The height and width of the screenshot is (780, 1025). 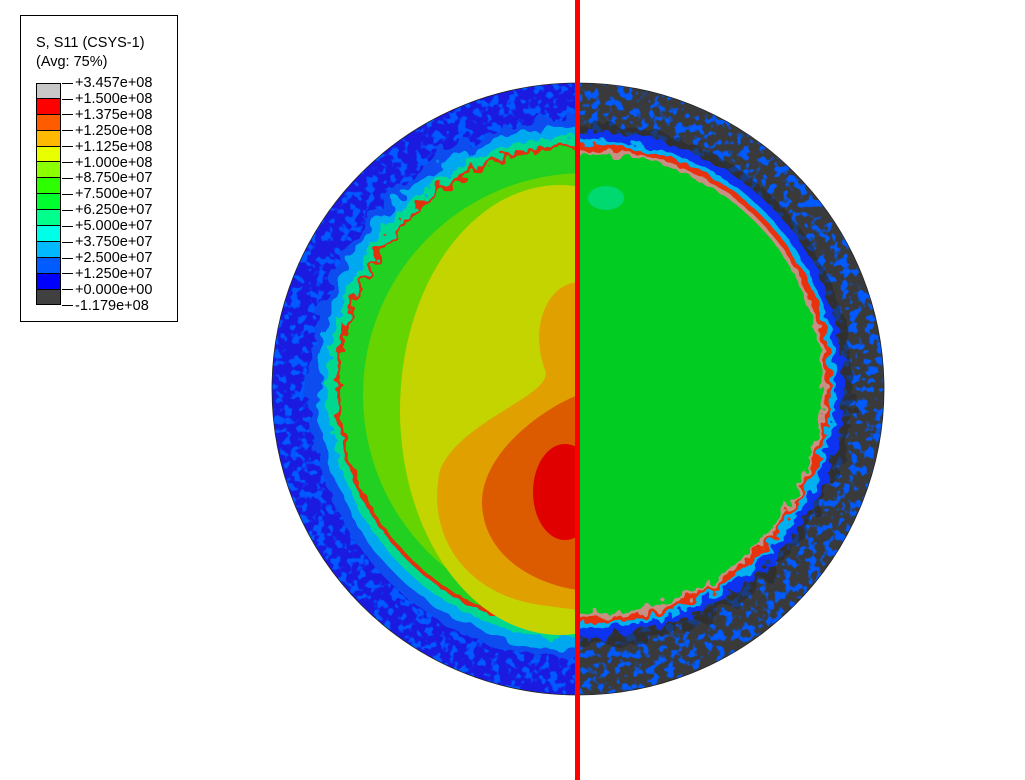 I want to click on legend-averaging: (Avg: 75%), so click(x=72, y=62).